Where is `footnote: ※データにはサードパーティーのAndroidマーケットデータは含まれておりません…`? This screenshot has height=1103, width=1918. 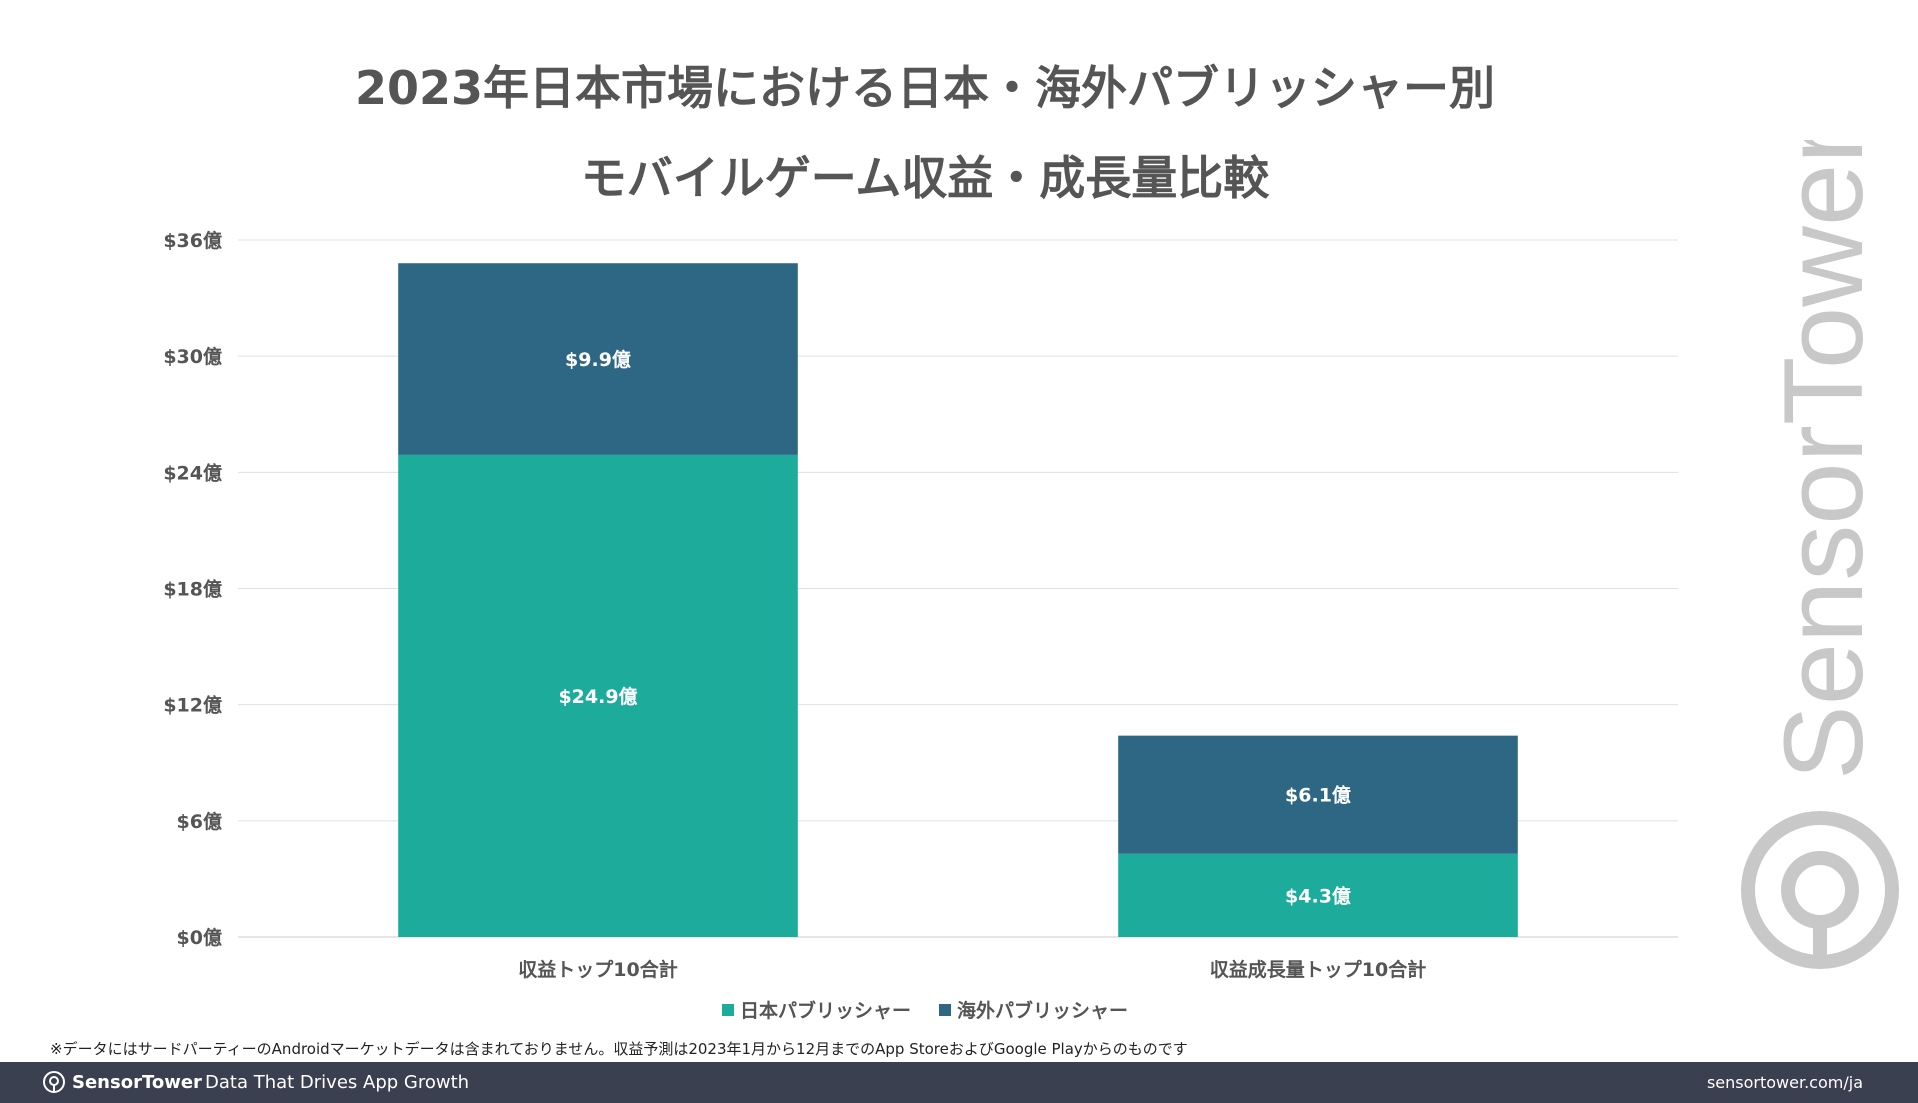
footnote: ※データにはサードパーティーのAndroidマーケットデータは含まれておりません… is located at coordinates (619, 1049).